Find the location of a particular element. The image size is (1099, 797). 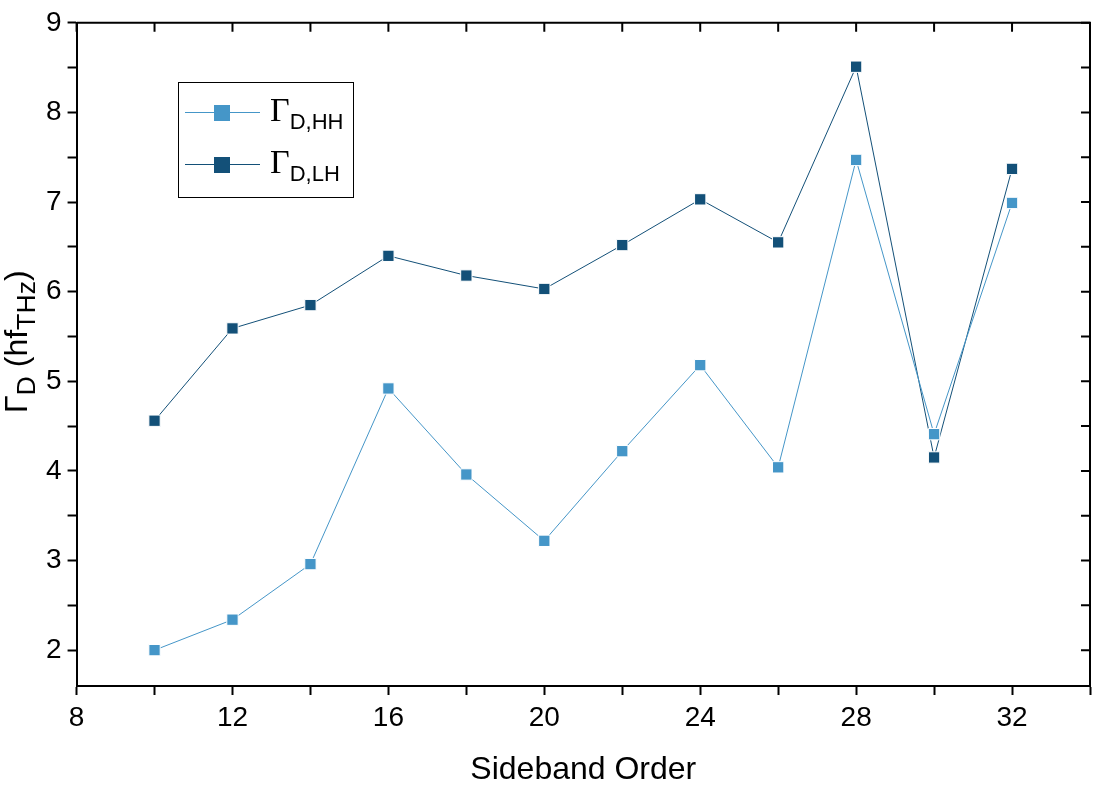

y-tick-label: 4 is located at coordinates (53, 469).